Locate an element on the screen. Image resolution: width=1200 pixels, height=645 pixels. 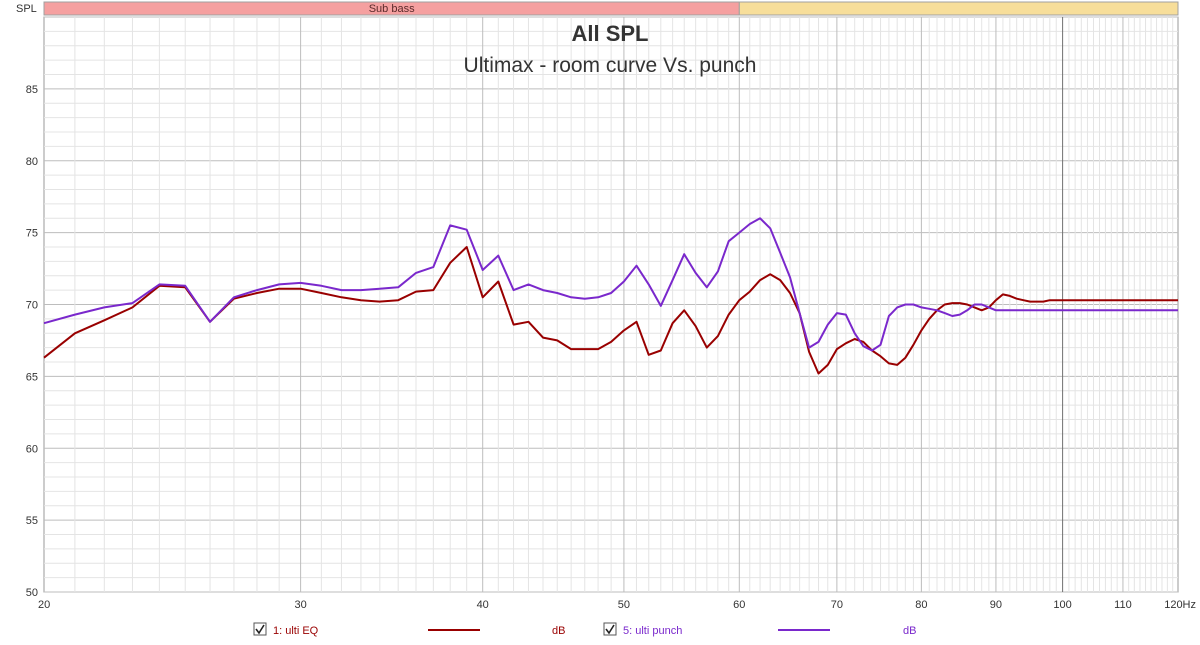
x-tick-label: 90 is located at coordinates (996, 605).